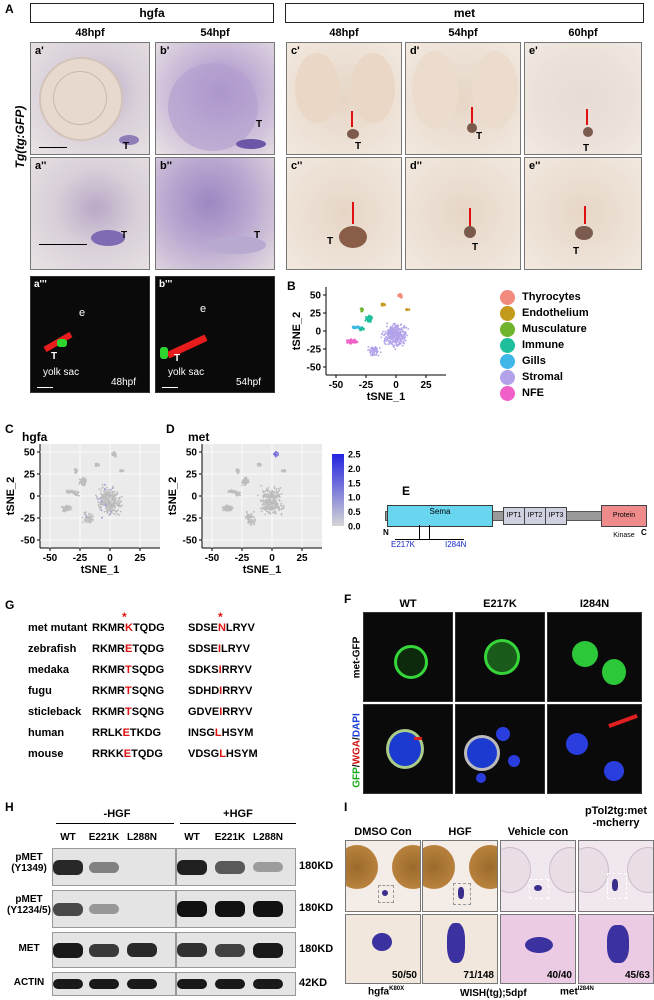 Image resolution: width=654 pixels, height=1000 pixels. Describe the element at coordinates (29, 857) in the screenshot. I see `antibody-name: pMET` at that location.